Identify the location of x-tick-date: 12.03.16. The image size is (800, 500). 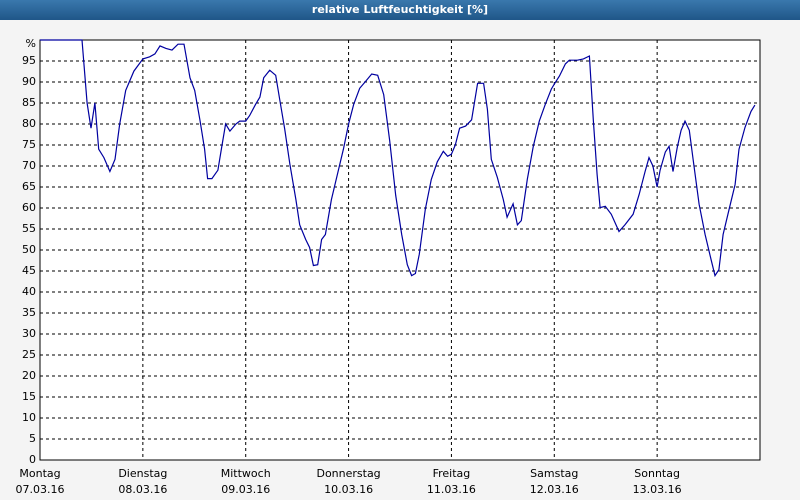
(554, 489).